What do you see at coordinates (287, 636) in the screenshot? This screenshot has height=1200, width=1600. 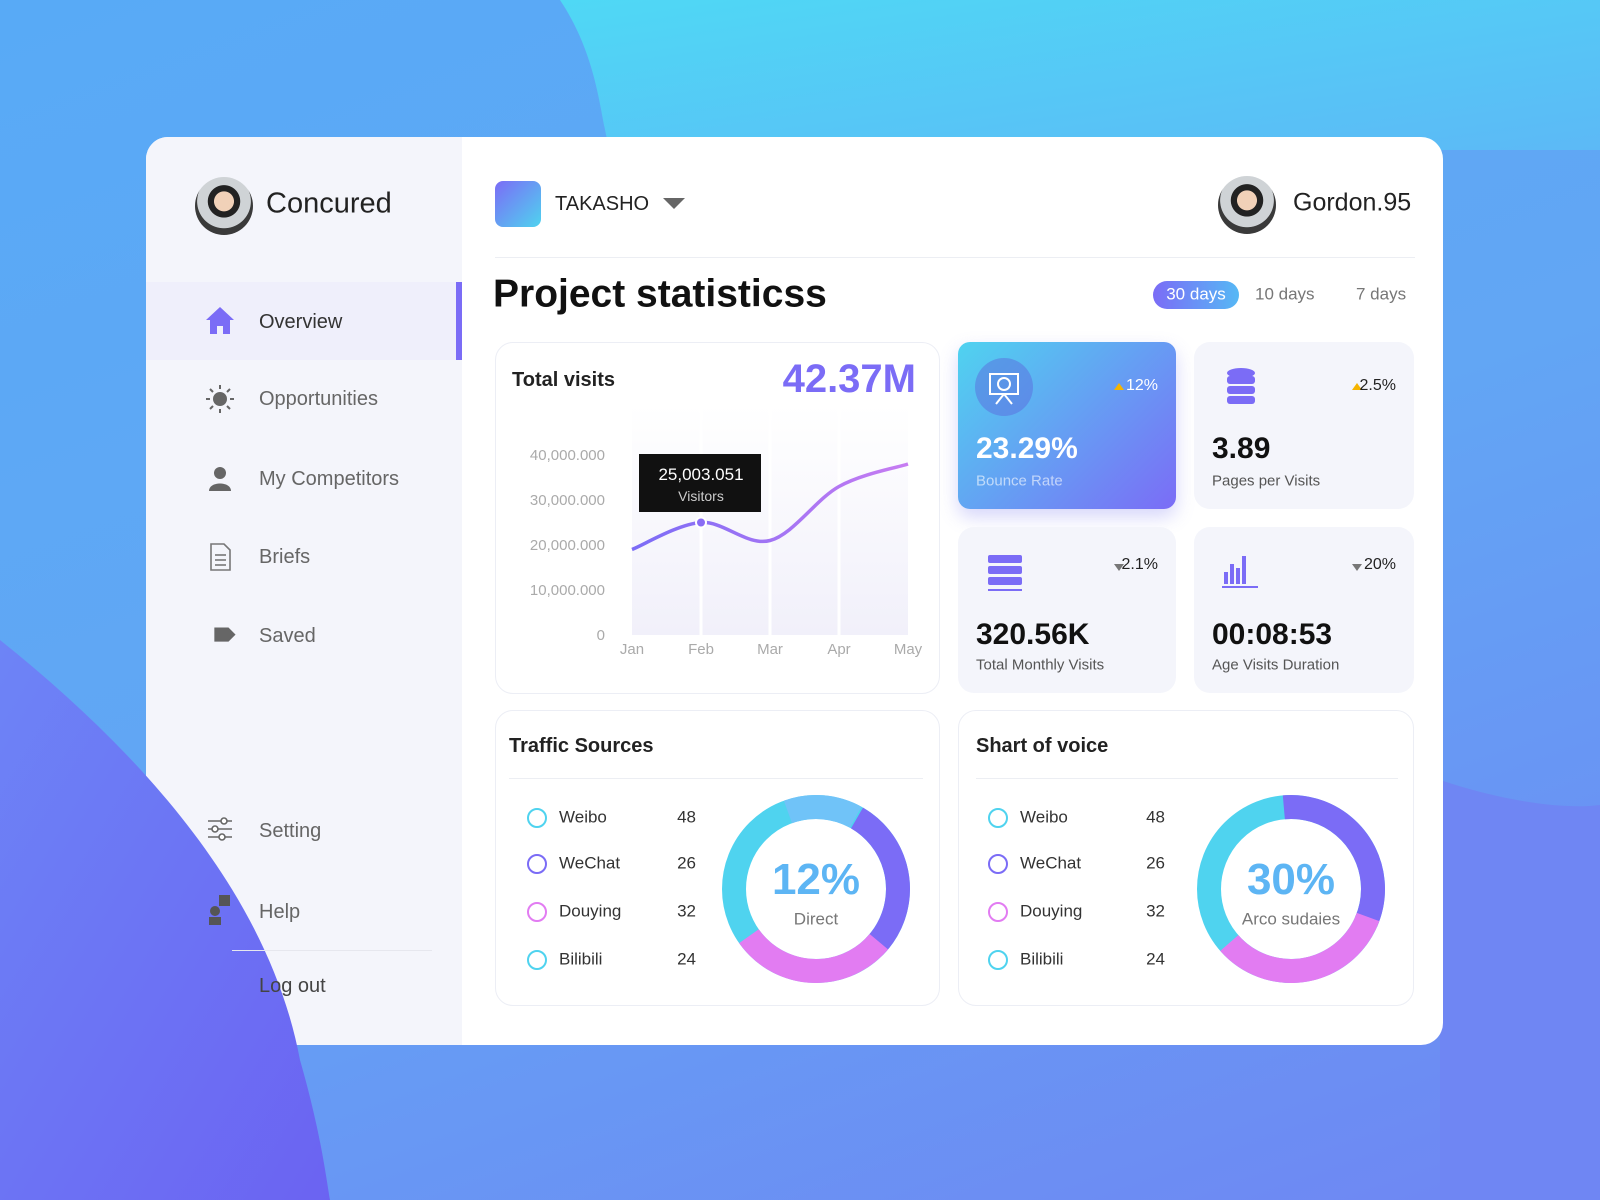 I see `nav-item: Saved` at bounding box center [287, 636].